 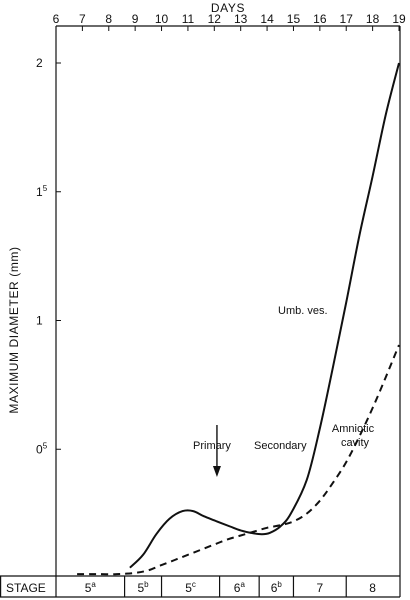 What do you see at coordinates (190, 587) in the screenshot?
I see `stage-cell-2: 5c` at bounding box center [190, 587].